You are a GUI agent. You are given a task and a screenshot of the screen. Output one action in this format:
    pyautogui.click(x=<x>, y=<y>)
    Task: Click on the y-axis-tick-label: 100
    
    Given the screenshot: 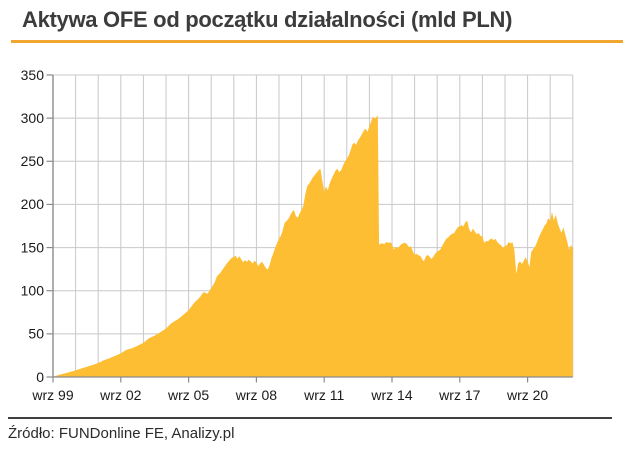 What is the action you would take?
    pyautogui.click(x=33, y=291)
    